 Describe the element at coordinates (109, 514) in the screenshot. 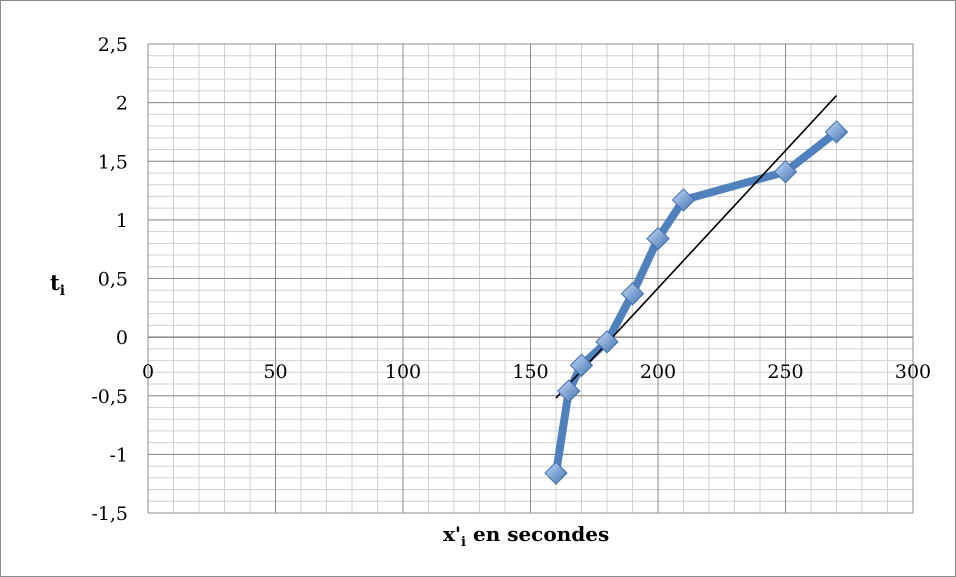

I see `y-tick-label: -1,5` at that location.